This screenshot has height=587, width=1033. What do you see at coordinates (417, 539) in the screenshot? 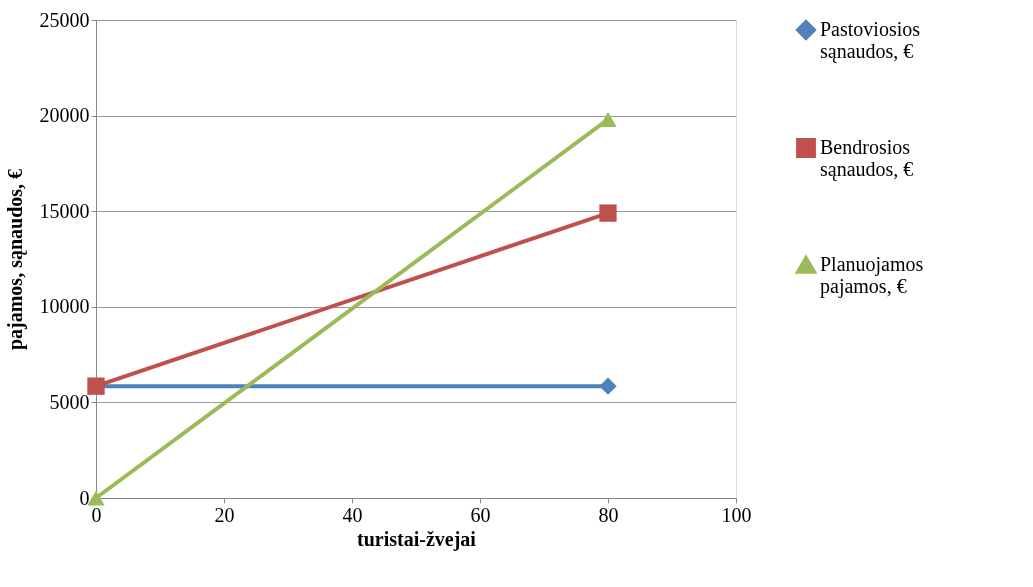
I see `x-axis-title: turistai-žvejai` at bounding box center [417, 539].